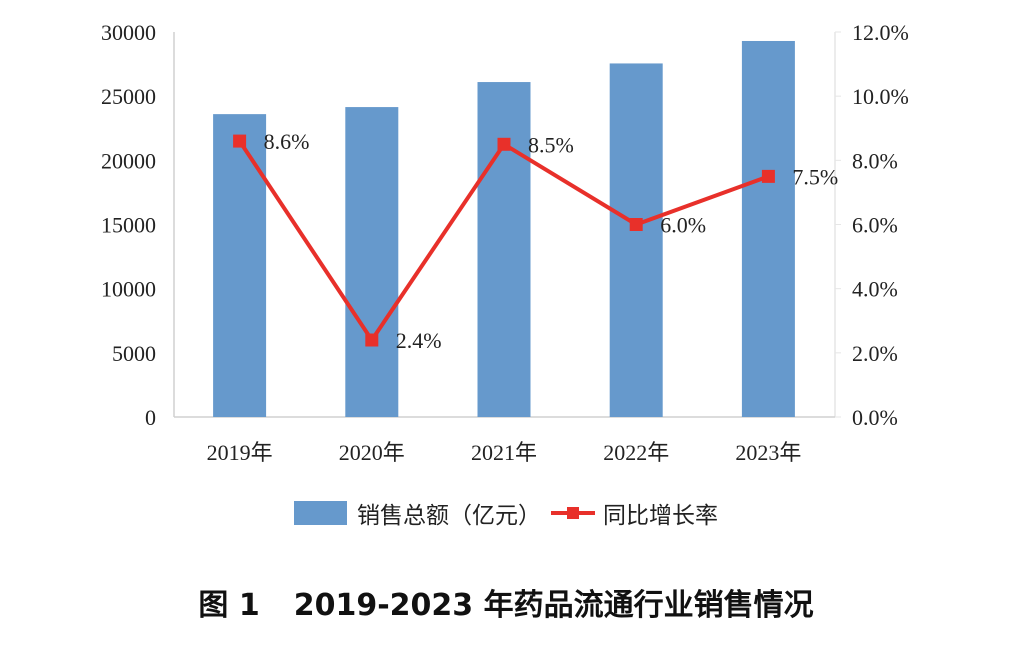 The width and height of the screenshot is (1012, 646). Describe the element at coordinates (229, 605) in the screenshot. I see `figure-number: 图 1` at that location.